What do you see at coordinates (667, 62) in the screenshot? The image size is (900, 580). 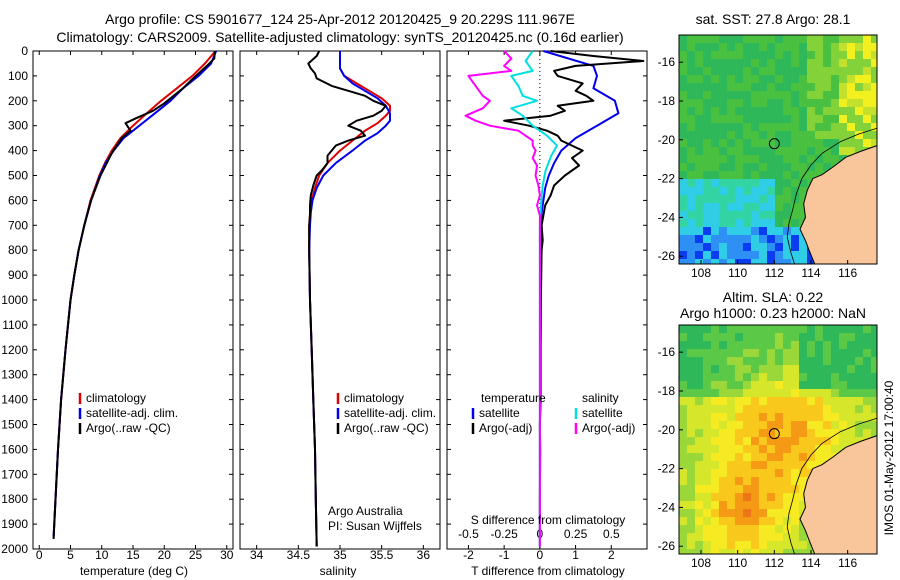 I see `sst-map-ytick-label: -16` at bounding box center [667, 62].